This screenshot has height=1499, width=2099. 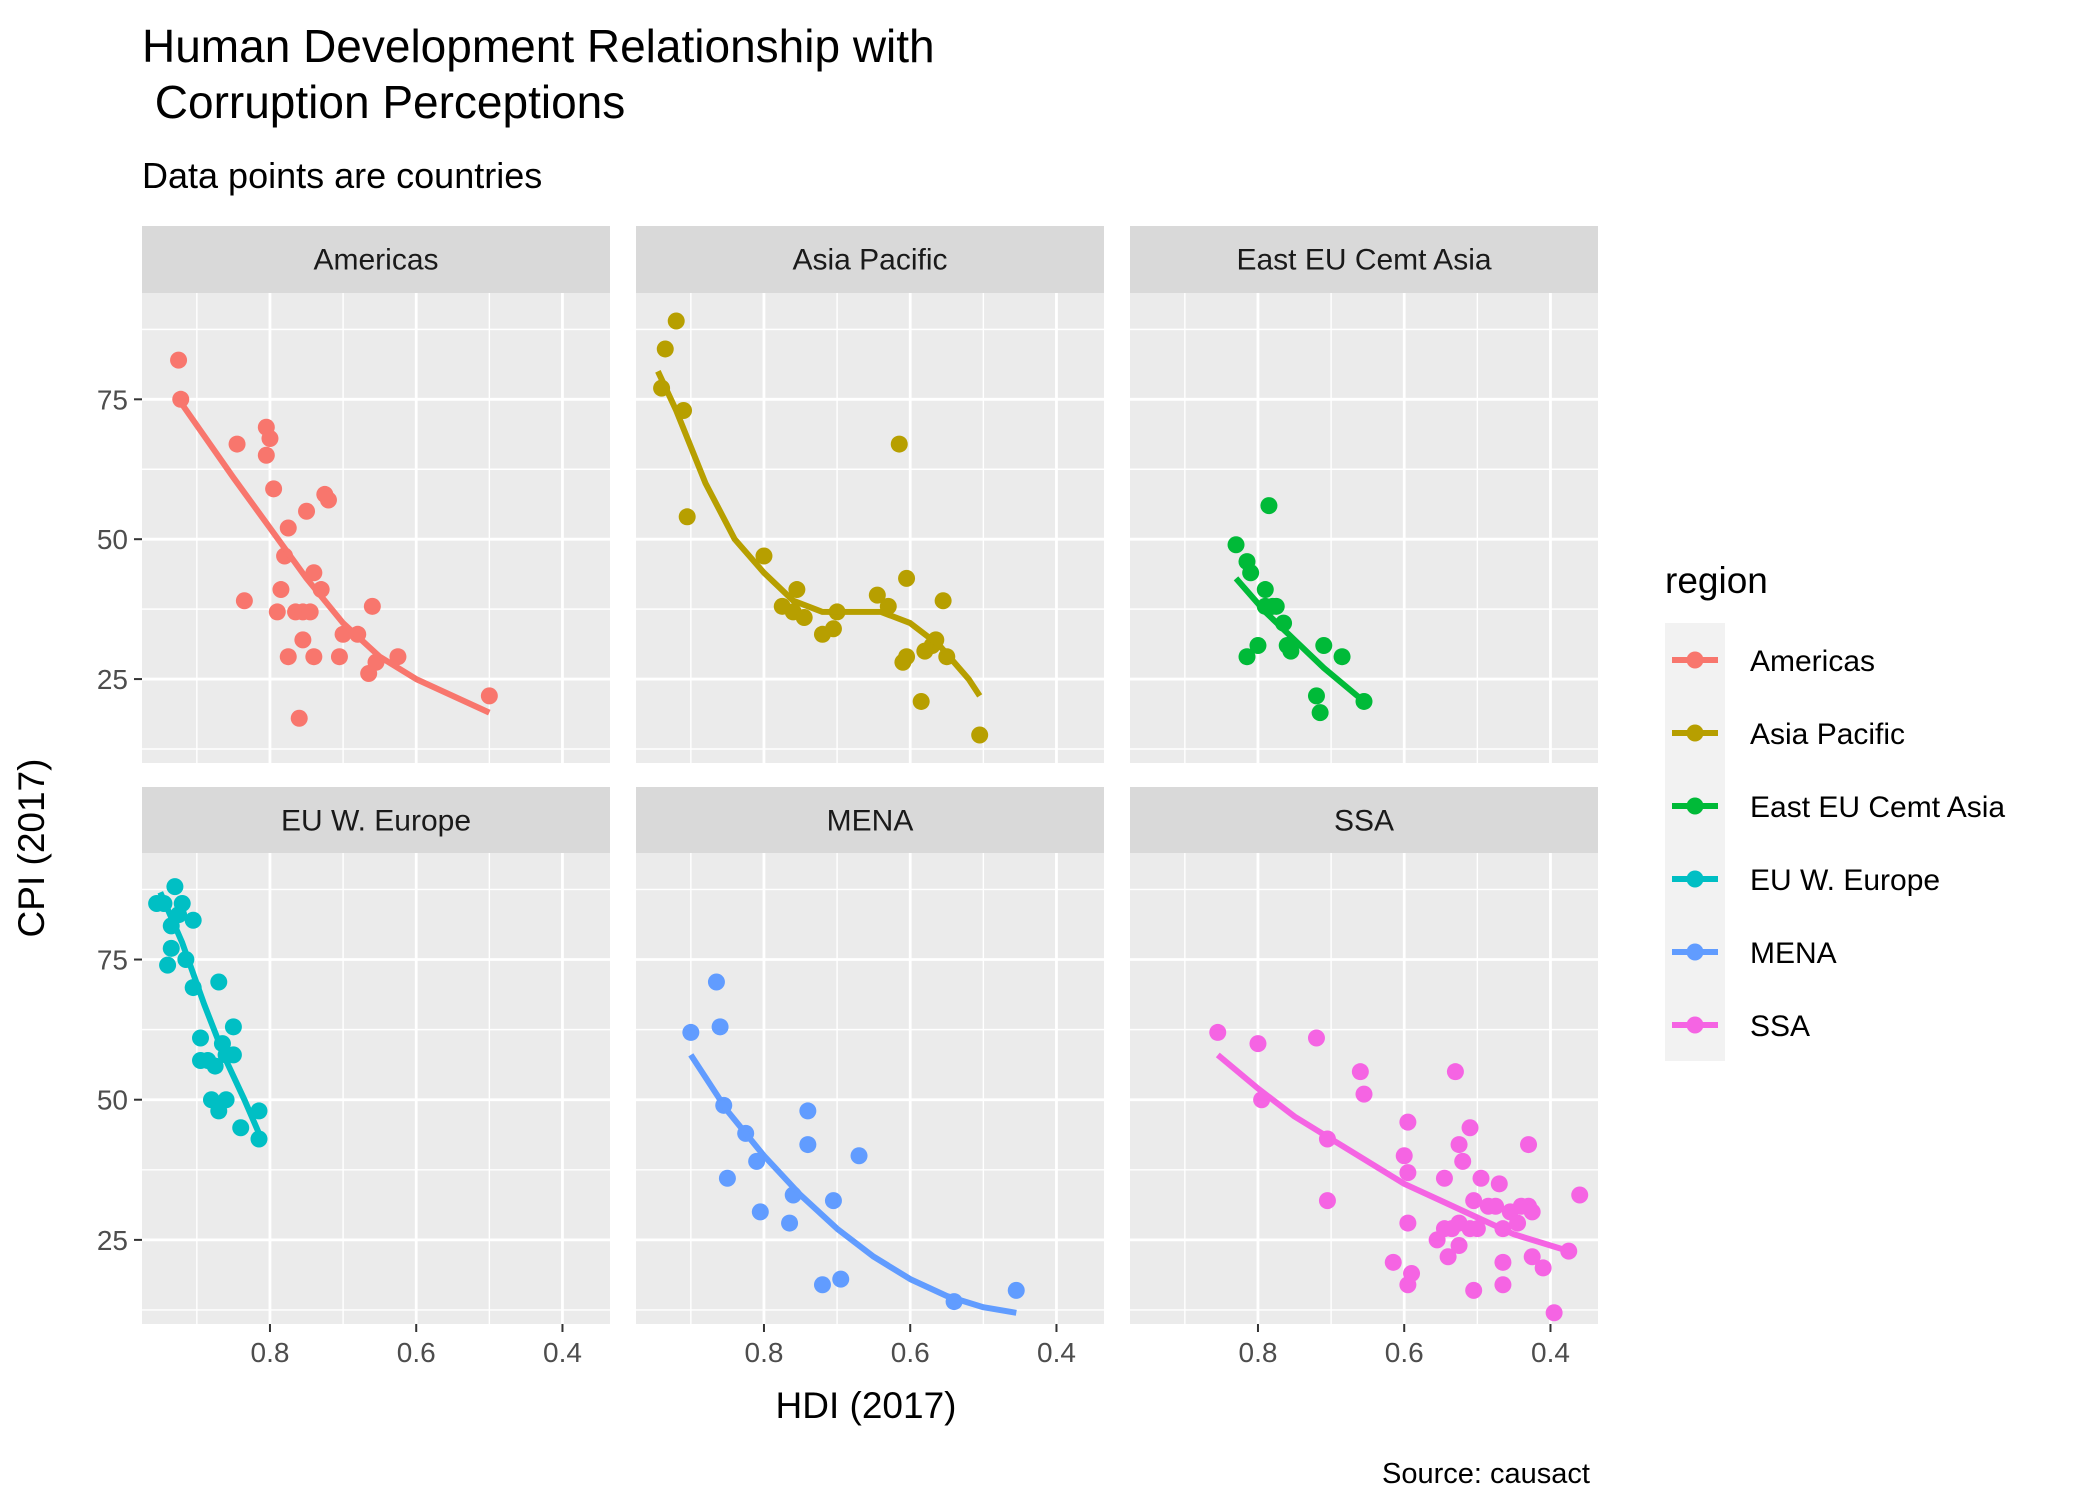 I want to click on chart-title-line1: Human Development Relationship with, so click(x=538, y=46).